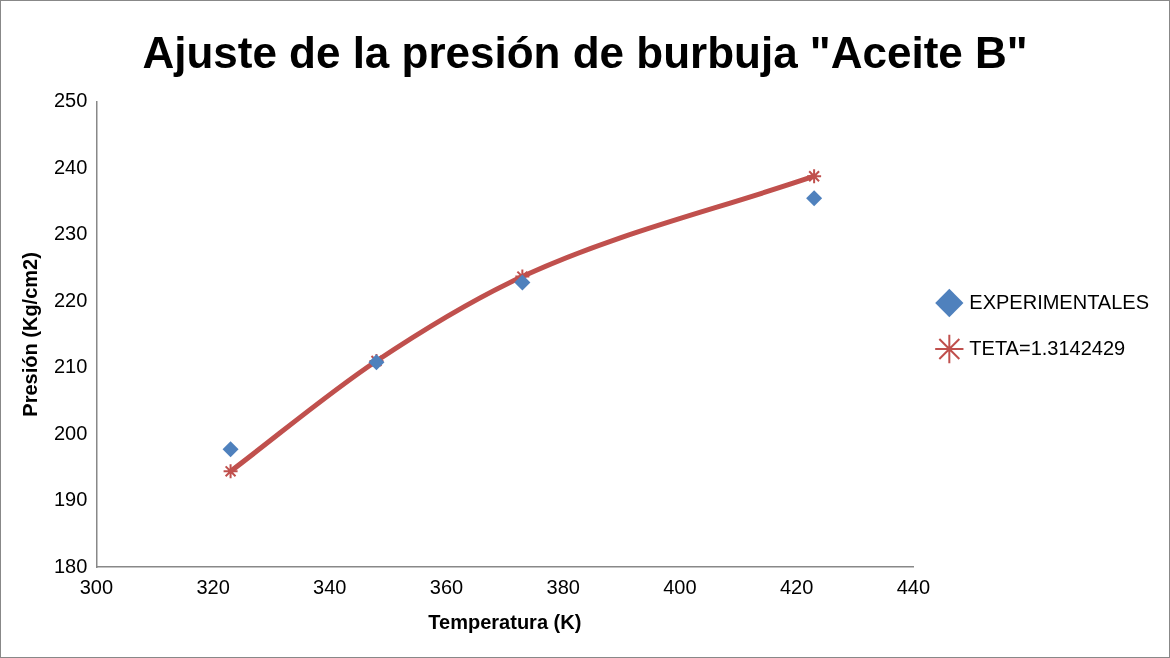  Describe the element at coordinates (70, 233) in the screenshot. I see `y-tick-label: 230` at that location.